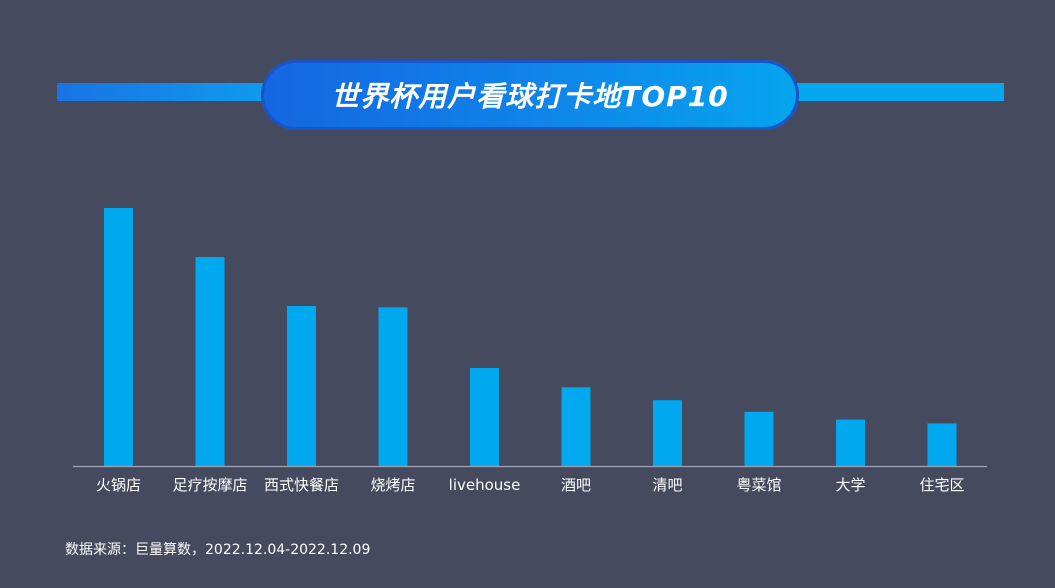 The height and width of the screenshot is (588, 1055). Describe the element at coordinates (576, 485) in the screenshot. I see `x-tick-label-6: 酒吧` at that location.